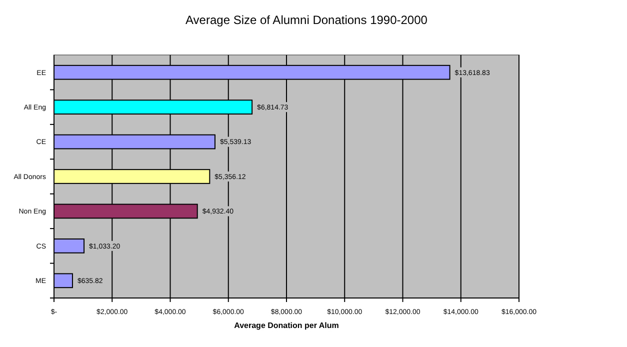 The image size is (627, 347). Describe the element at coordinates (307, 20) in the screenshot. I see `chart-title: Average Size of Alumni Donations 1990-2000` at that location.